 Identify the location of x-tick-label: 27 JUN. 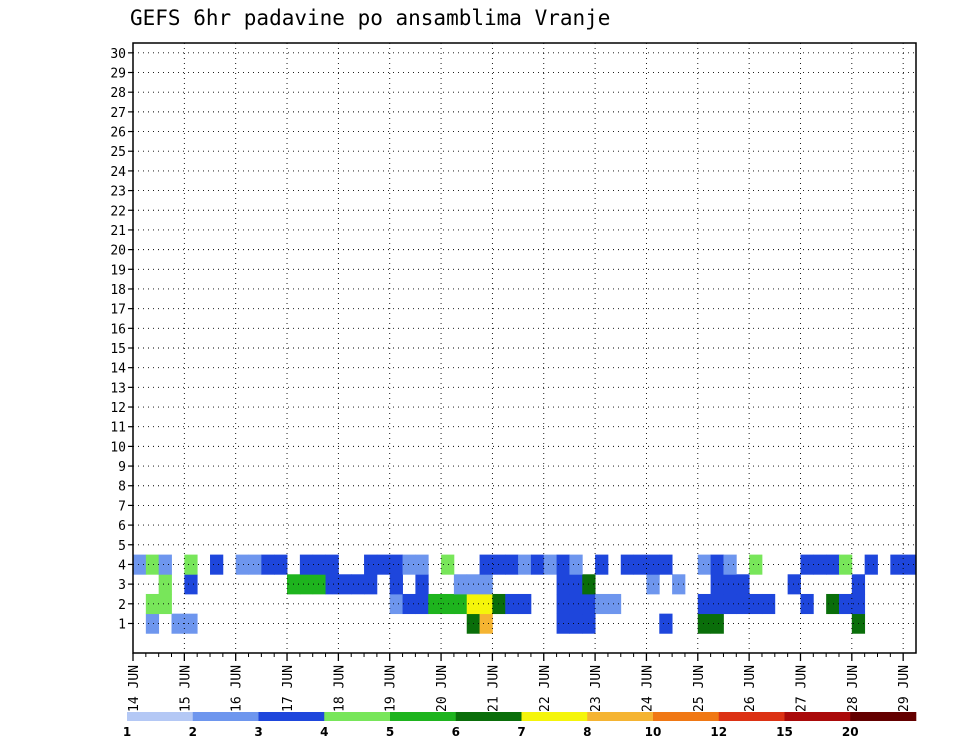
(801, 688).